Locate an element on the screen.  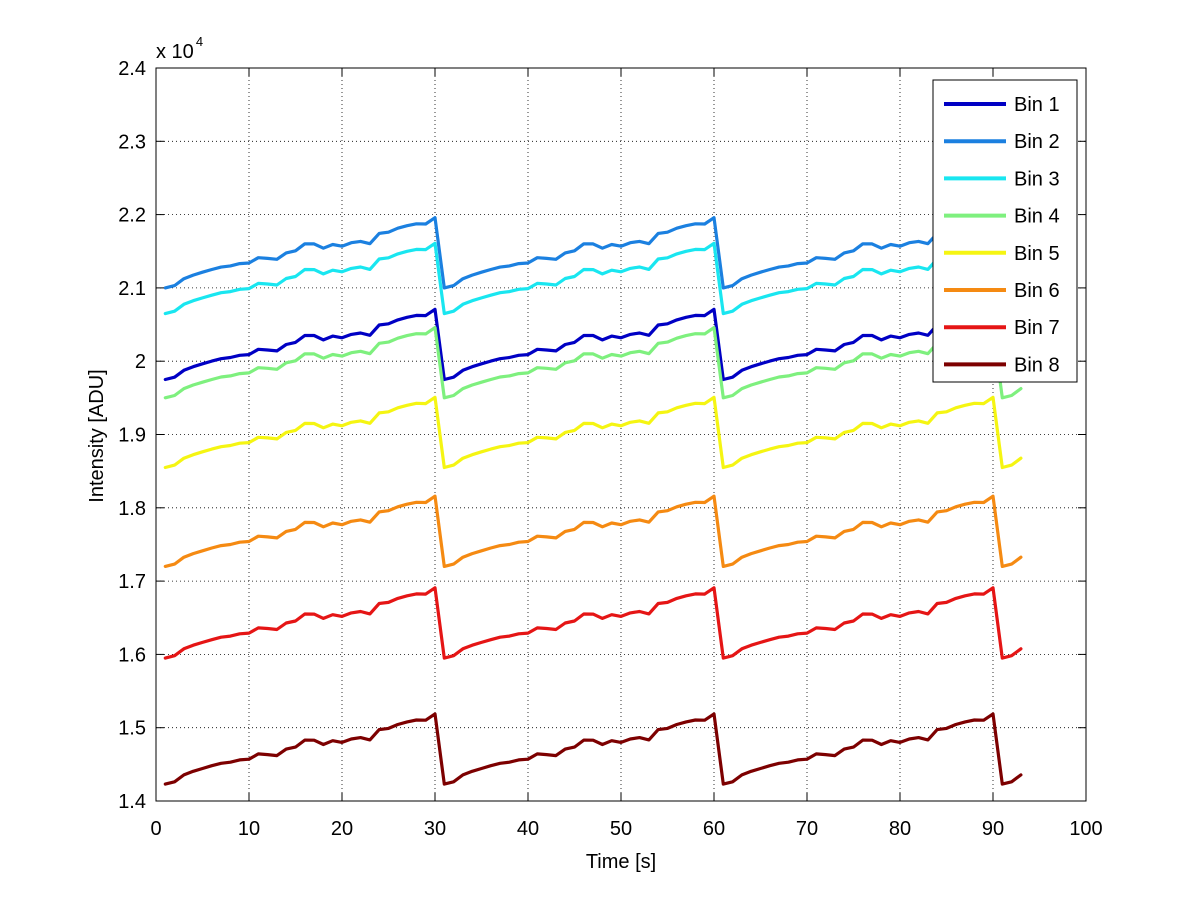
legend-label-bin-5: Bin 5 is located at coordinates (1037, 254).